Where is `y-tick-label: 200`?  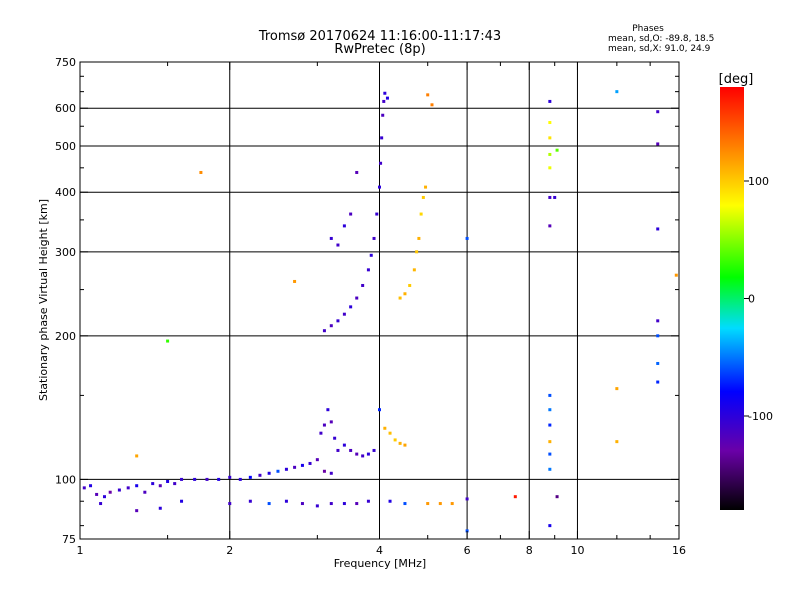 y-tick-label: 200 is located at coordinates (65, 336).